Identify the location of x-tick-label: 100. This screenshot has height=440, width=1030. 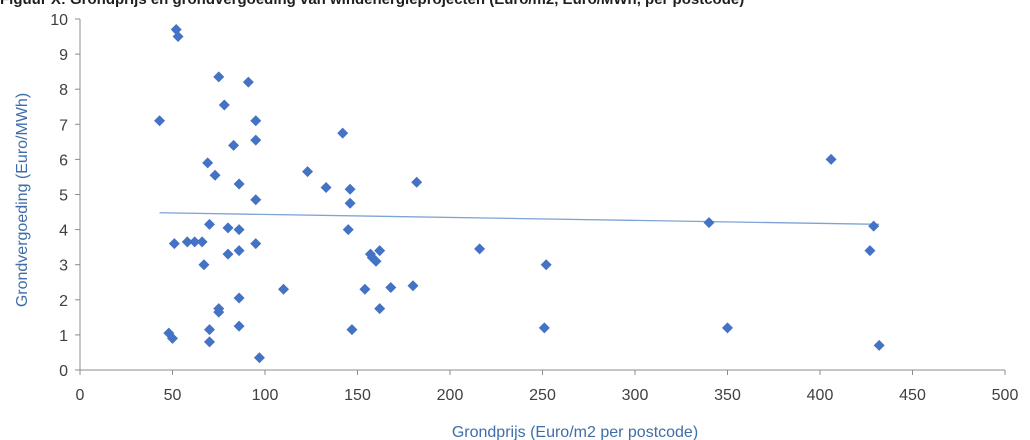
(265, 395).